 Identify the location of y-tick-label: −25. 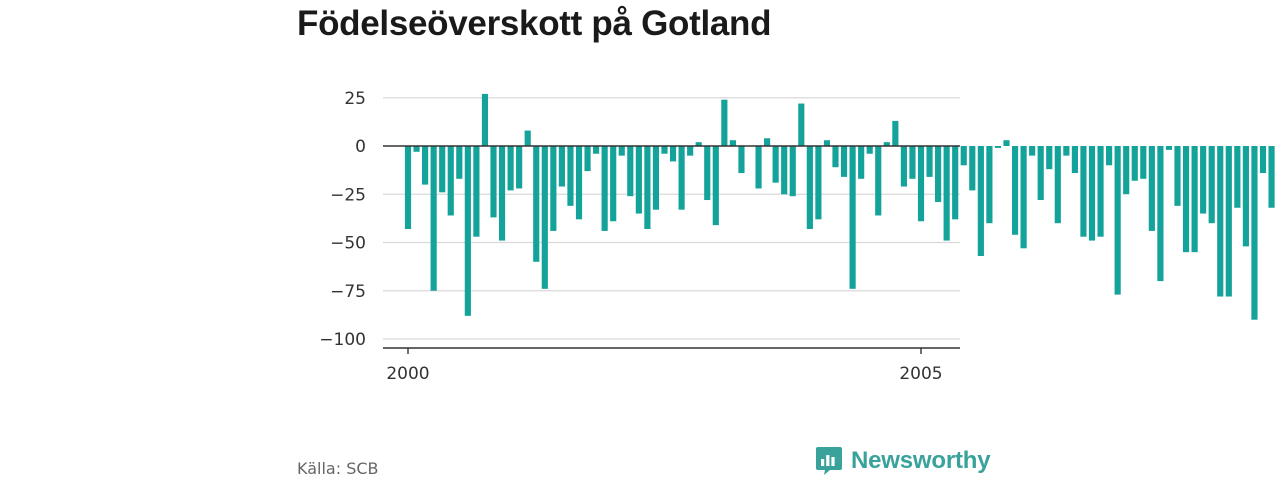
(348, 195).